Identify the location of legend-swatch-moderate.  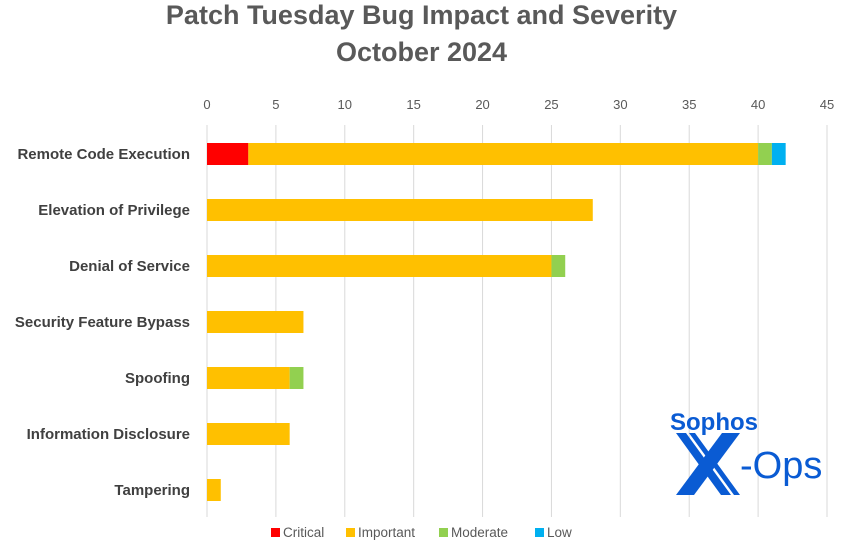
(443, 532).